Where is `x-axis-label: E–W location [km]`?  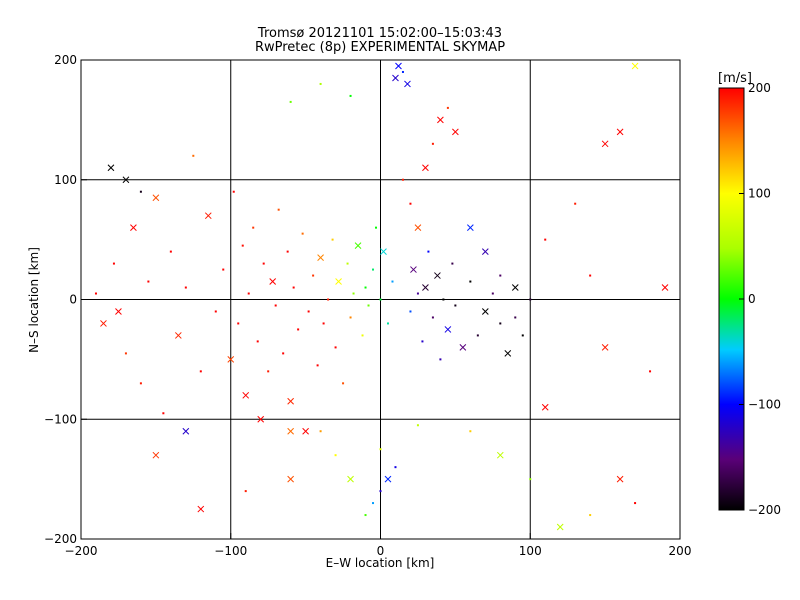 x-axis-label: E–W location [km] is located at coordinates (380, 563).